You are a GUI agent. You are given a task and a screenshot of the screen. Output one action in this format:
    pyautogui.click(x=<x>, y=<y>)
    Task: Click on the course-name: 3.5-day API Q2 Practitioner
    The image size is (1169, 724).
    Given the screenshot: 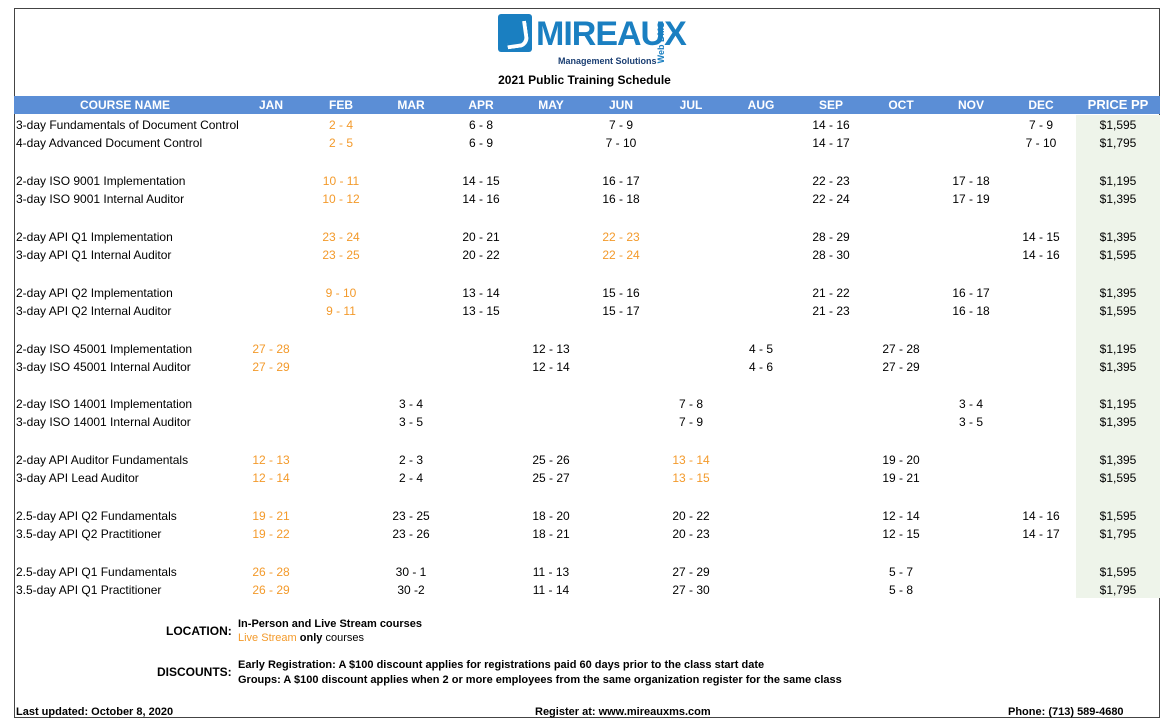 What is the action you would take?
    pyautogui.click(x=89, y=534)
    